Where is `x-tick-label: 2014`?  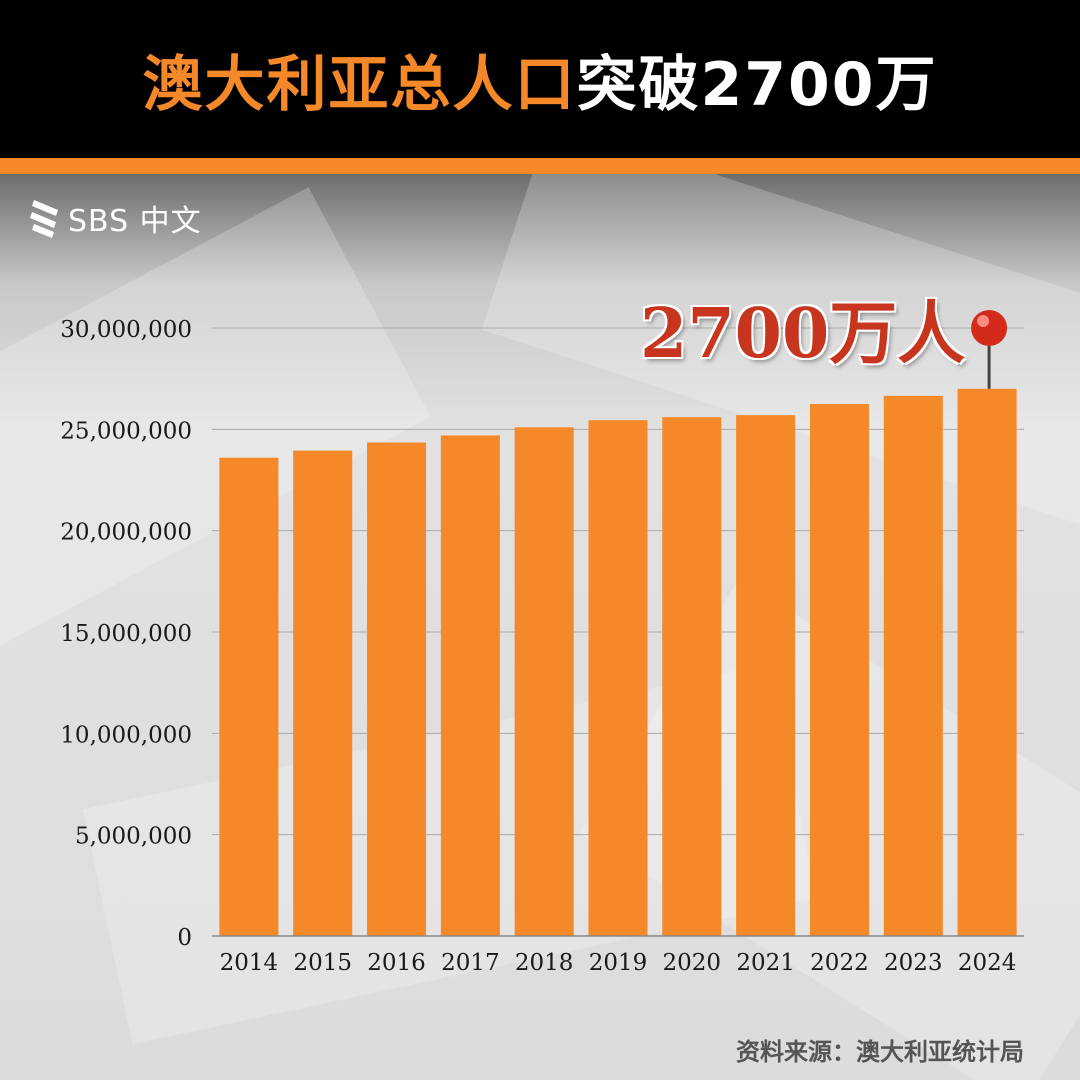 x-tick-label: 2014 is located at coordinates (249, 963).